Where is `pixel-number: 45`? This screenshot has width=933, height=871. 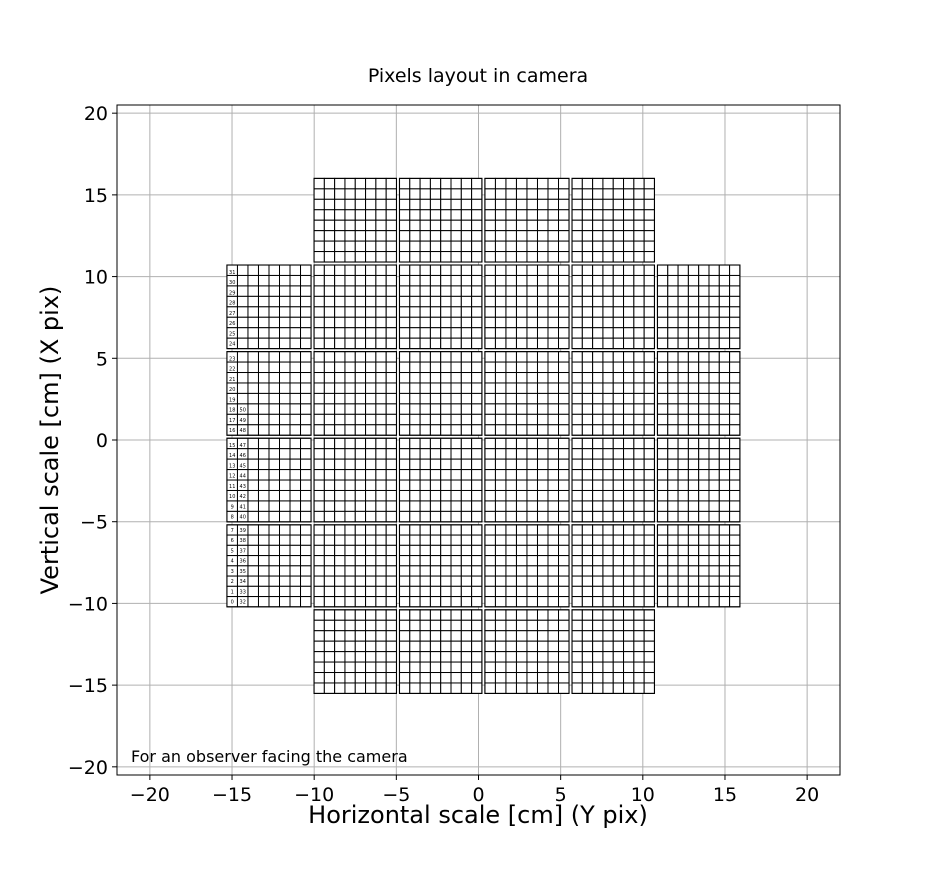 pixel-number: 45 is located at coordinates (243, 466).